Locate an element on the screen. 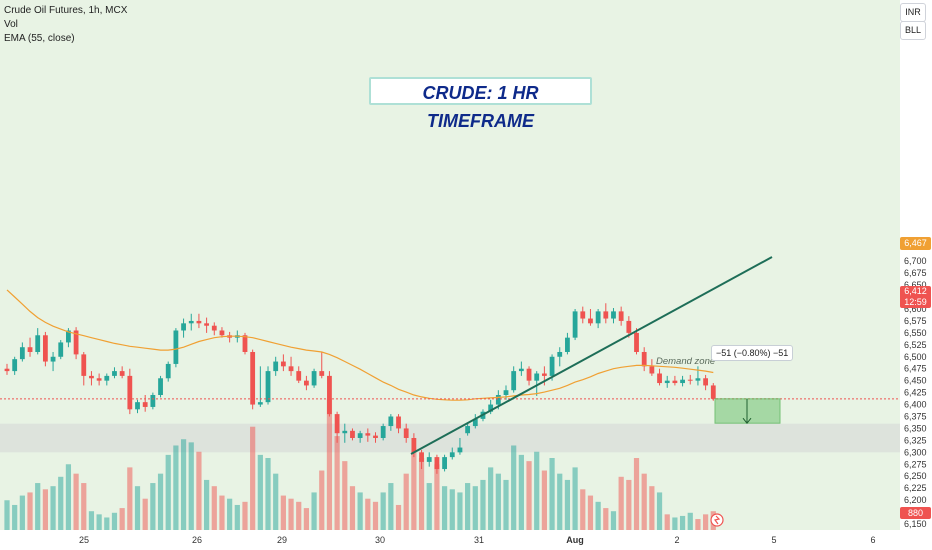 The height and width of the screenshot is (550, 932). price-tick-label: 6,200 is located at coordinates (915, 500).